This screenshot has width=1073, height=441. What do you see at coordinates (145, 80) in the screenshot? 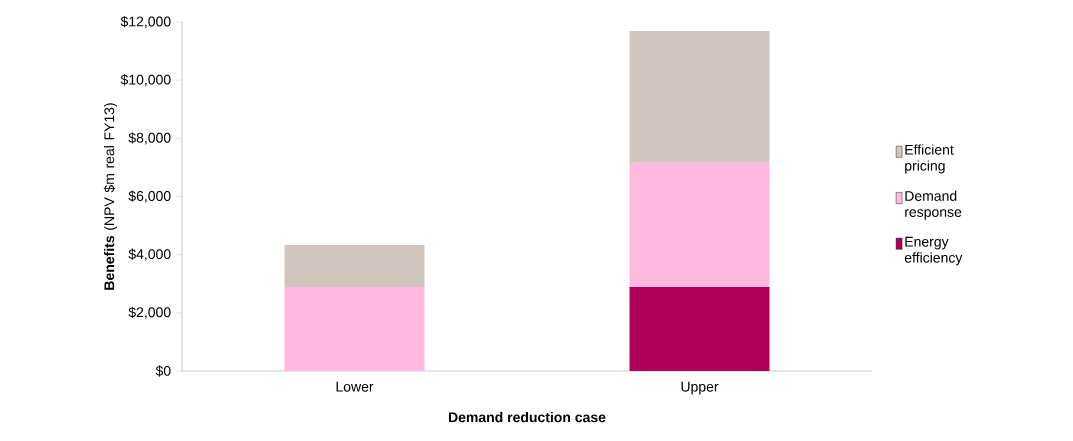
I see `y-tick-label: $10,000` at bounding box center [145, 80].